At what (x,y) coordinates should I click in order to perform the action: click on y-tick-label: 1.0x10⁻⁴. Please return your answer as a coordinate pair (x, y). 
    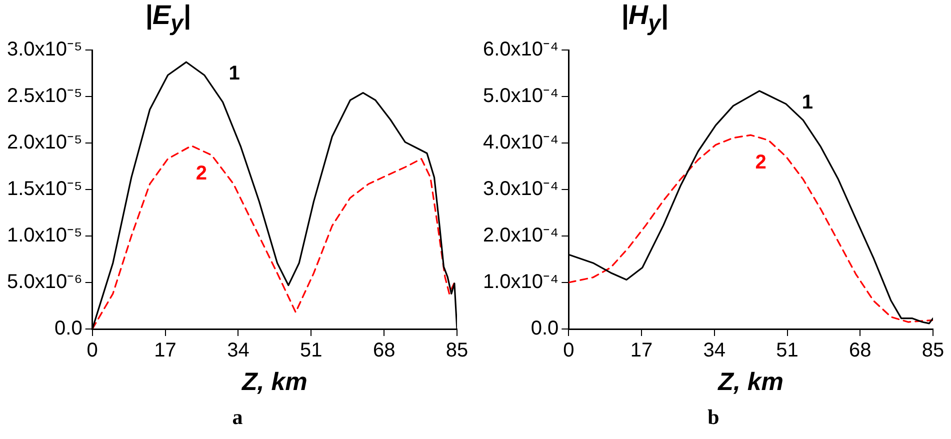
    Looking at the image, I should click on (520, 282).